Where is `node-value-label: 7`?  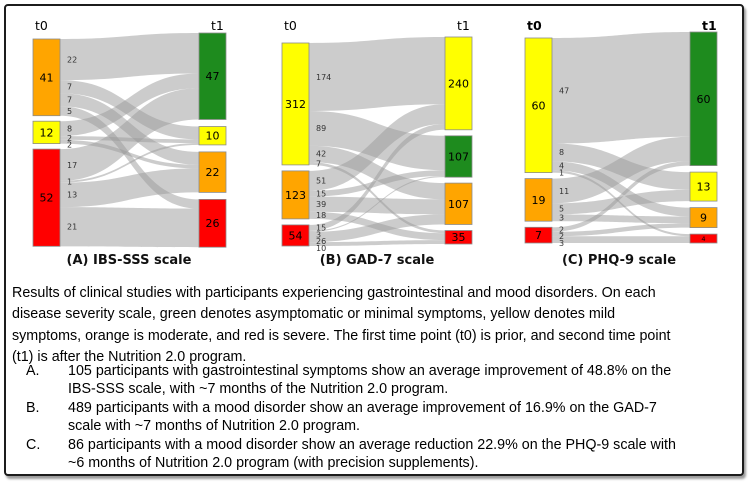 node-value-label: 7 is located at coordinates (538, 235).